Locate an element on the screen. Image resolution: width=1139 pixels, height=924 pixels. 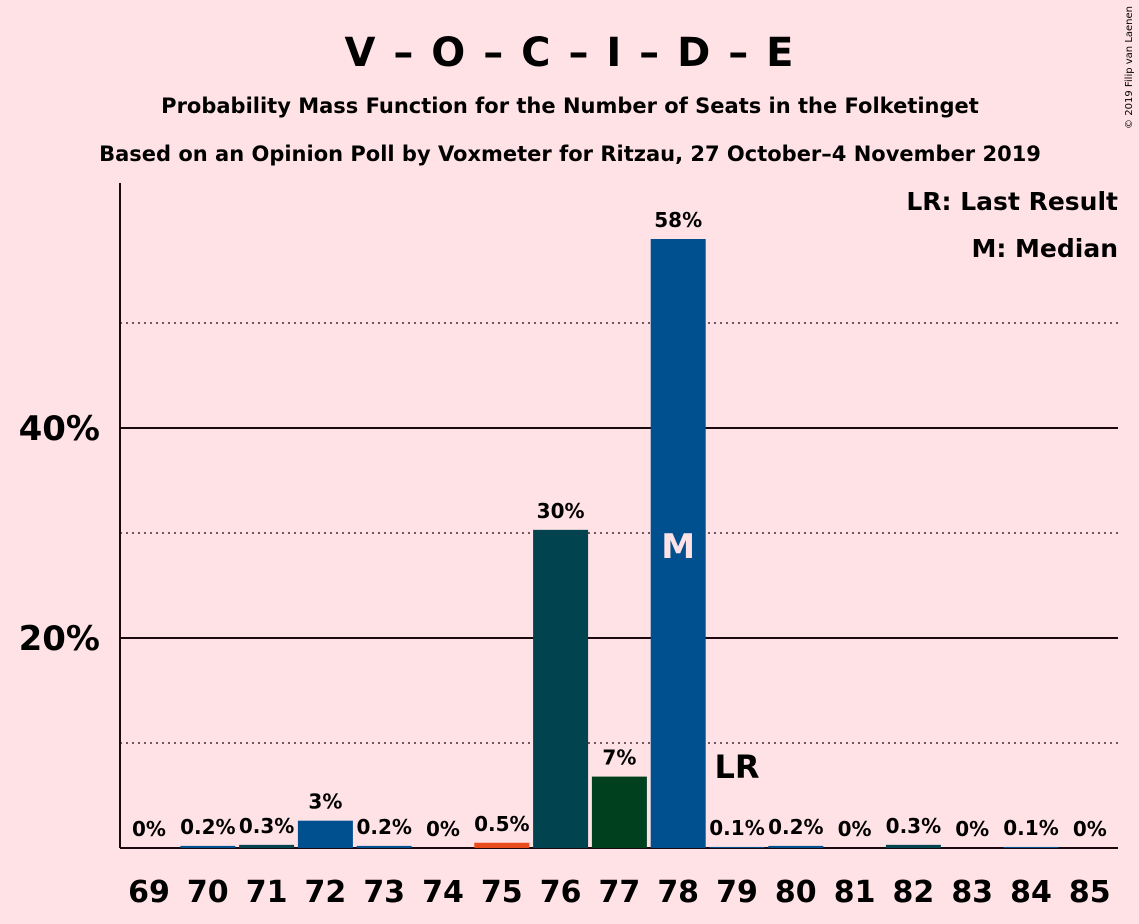
x-tick-label: 74 is located at coordinates (443, 892).